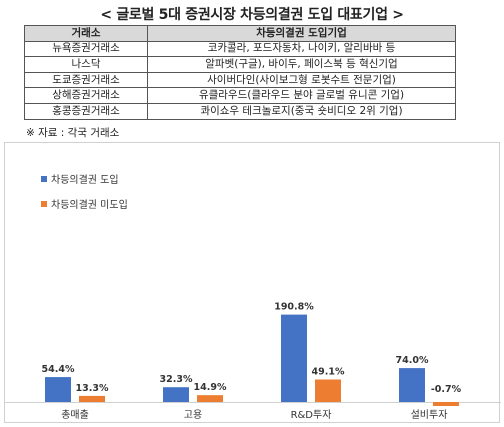 This screenshot has height=427, width=504. What do you see at coordinates (294, 307) in the screenshot?
I see `data-label: 190.8%` at bounding box center [294, 307].